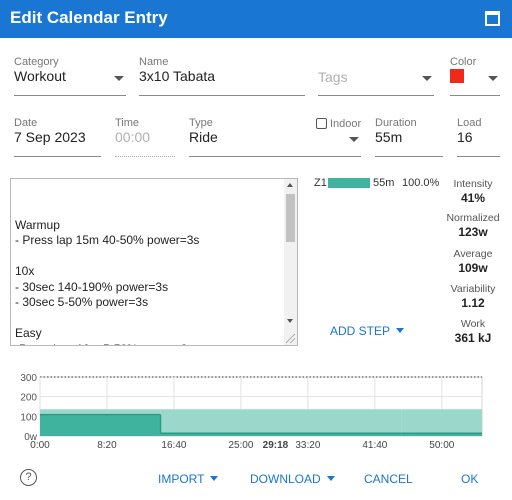 Image resolution: width=512 pixels, height=500 pixels. What do you see at coordinates (177, 76) in the screenshot?
I see `name-value: 3x10 Tabata` at bounding box center [177, 76].